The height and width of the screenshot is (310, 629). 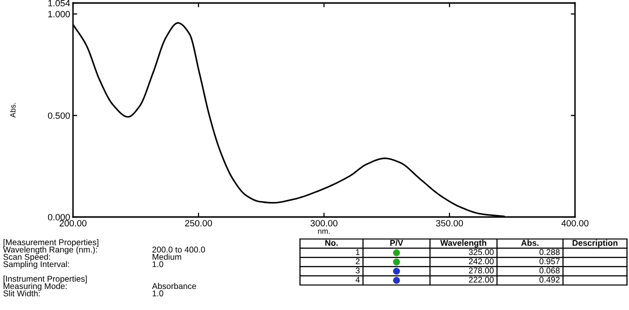 What do you see at coordinates (198, 223) in the screenshot?
I see `x-tick-label: 250.00` at bounding box center [198, 223].